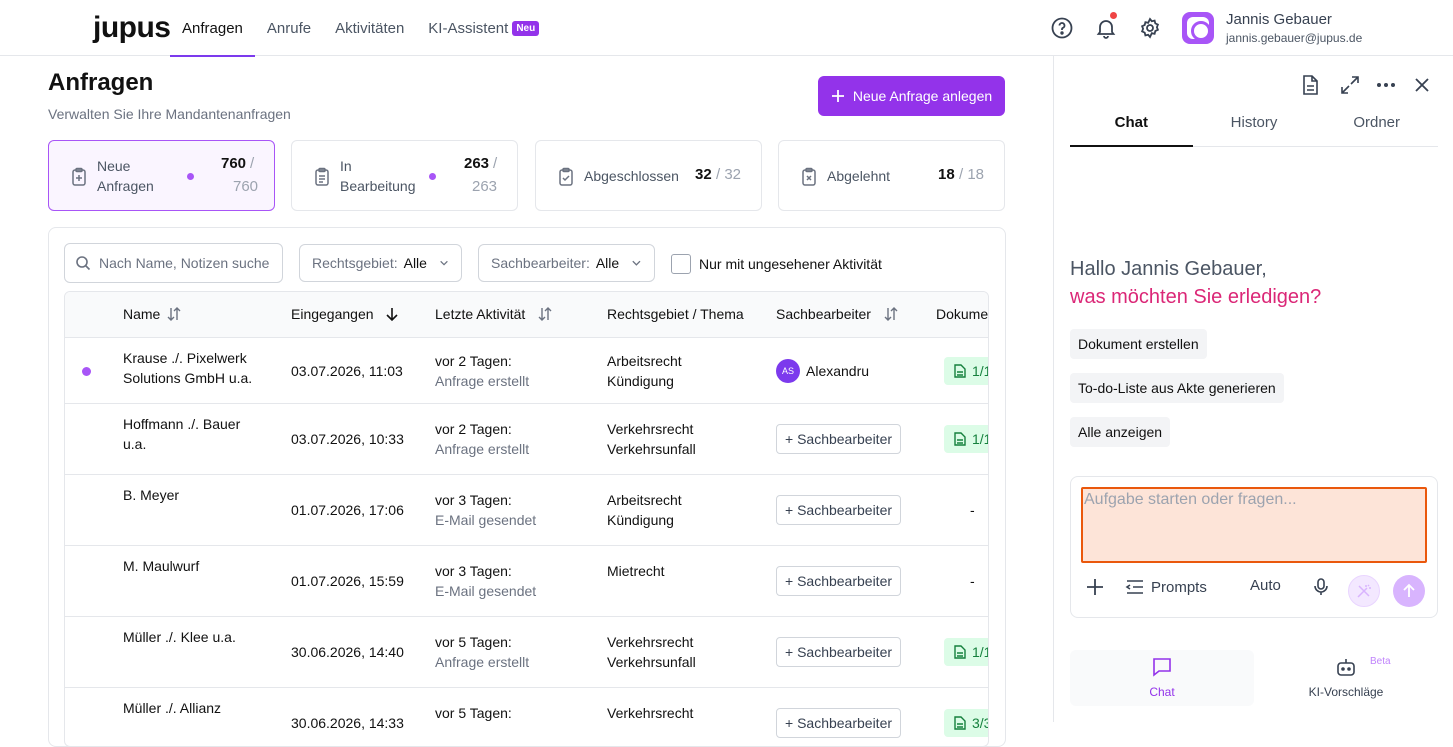 Image resolution: width=1453 pixels, height=747 pixels. Describe the element at coordinates (477, 163) in the screenshot. I see `stat-value: 263` at that location.